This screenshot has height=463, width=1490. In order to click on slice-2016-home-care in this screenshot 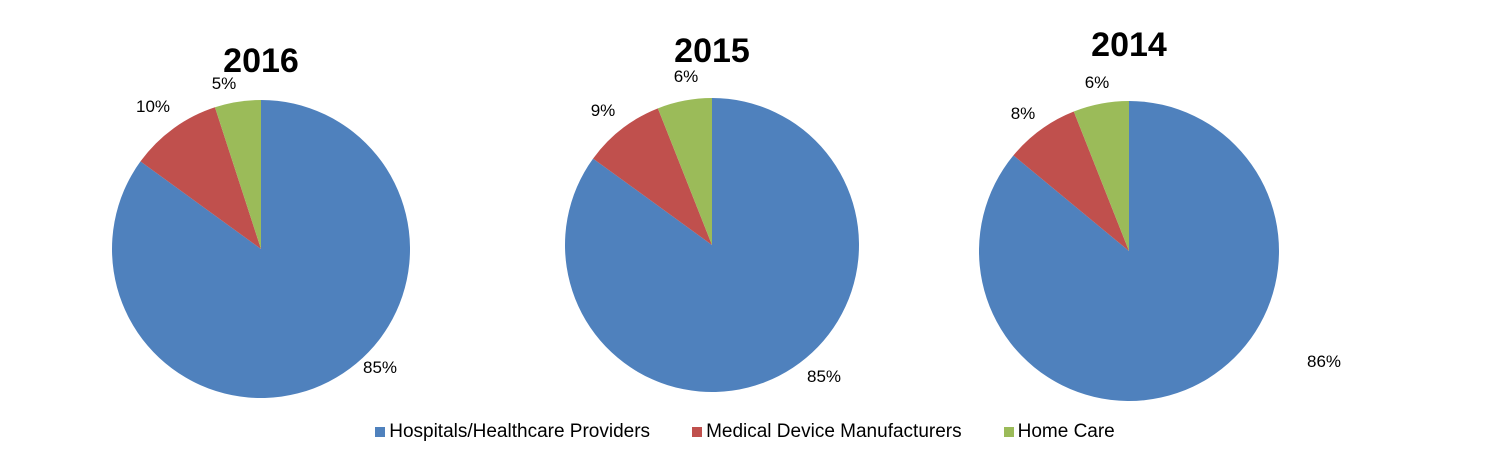, I will do `click(237, 174)`.